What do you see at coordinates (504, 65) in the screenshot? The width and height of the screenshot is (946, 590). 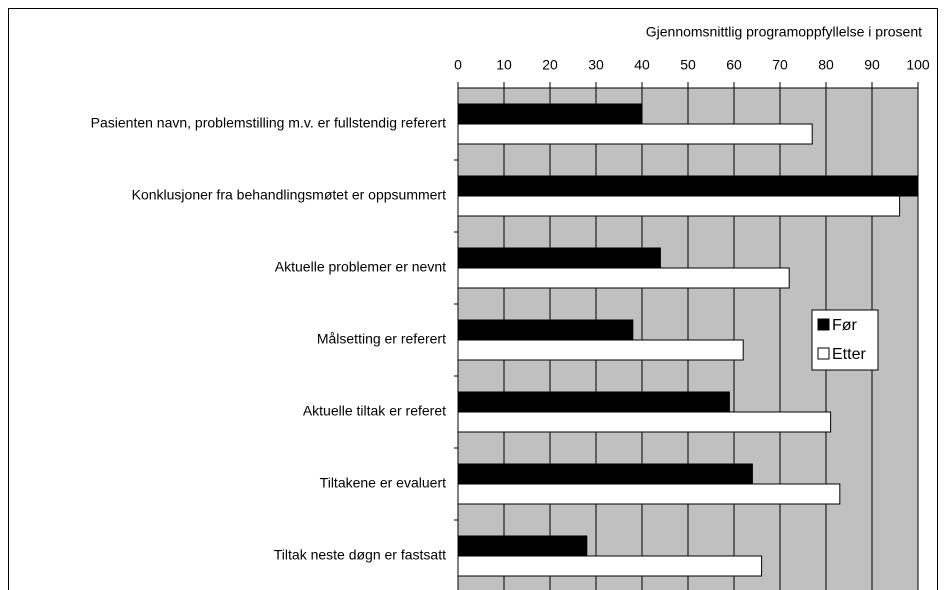 I see `x-tick-label: 10` at bounding box center [504, 65].